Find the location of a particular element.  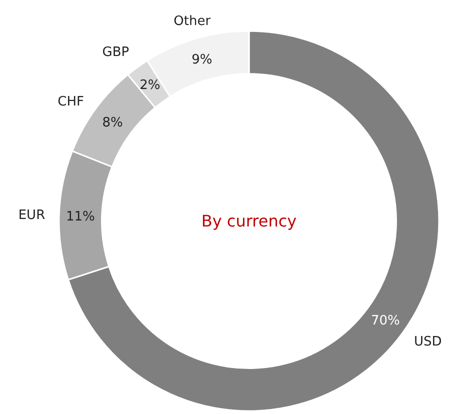

data-label: 70% is located at coordinates (385, 321).